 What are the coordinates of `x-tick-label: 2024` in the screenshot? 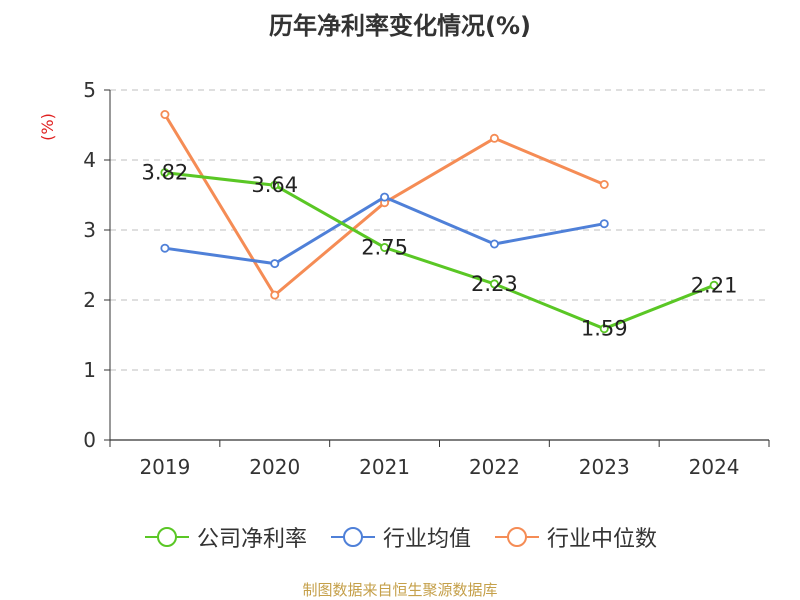 It's located at (714, 467).